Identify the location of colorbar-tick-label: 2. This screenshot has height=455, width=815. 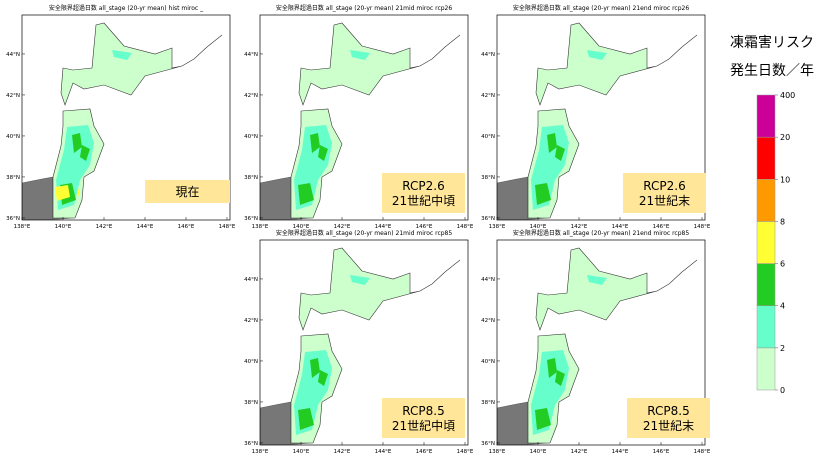
(782, 348).